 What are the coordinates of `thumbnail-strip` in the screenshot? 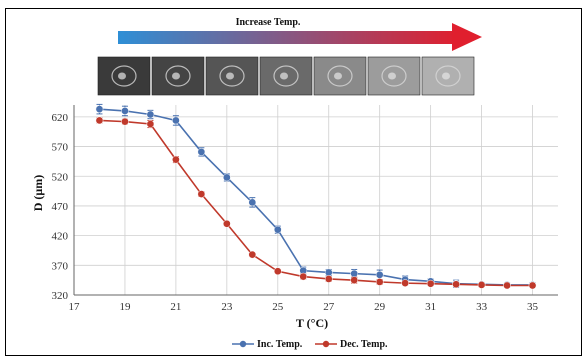 It's located at (286, 76).